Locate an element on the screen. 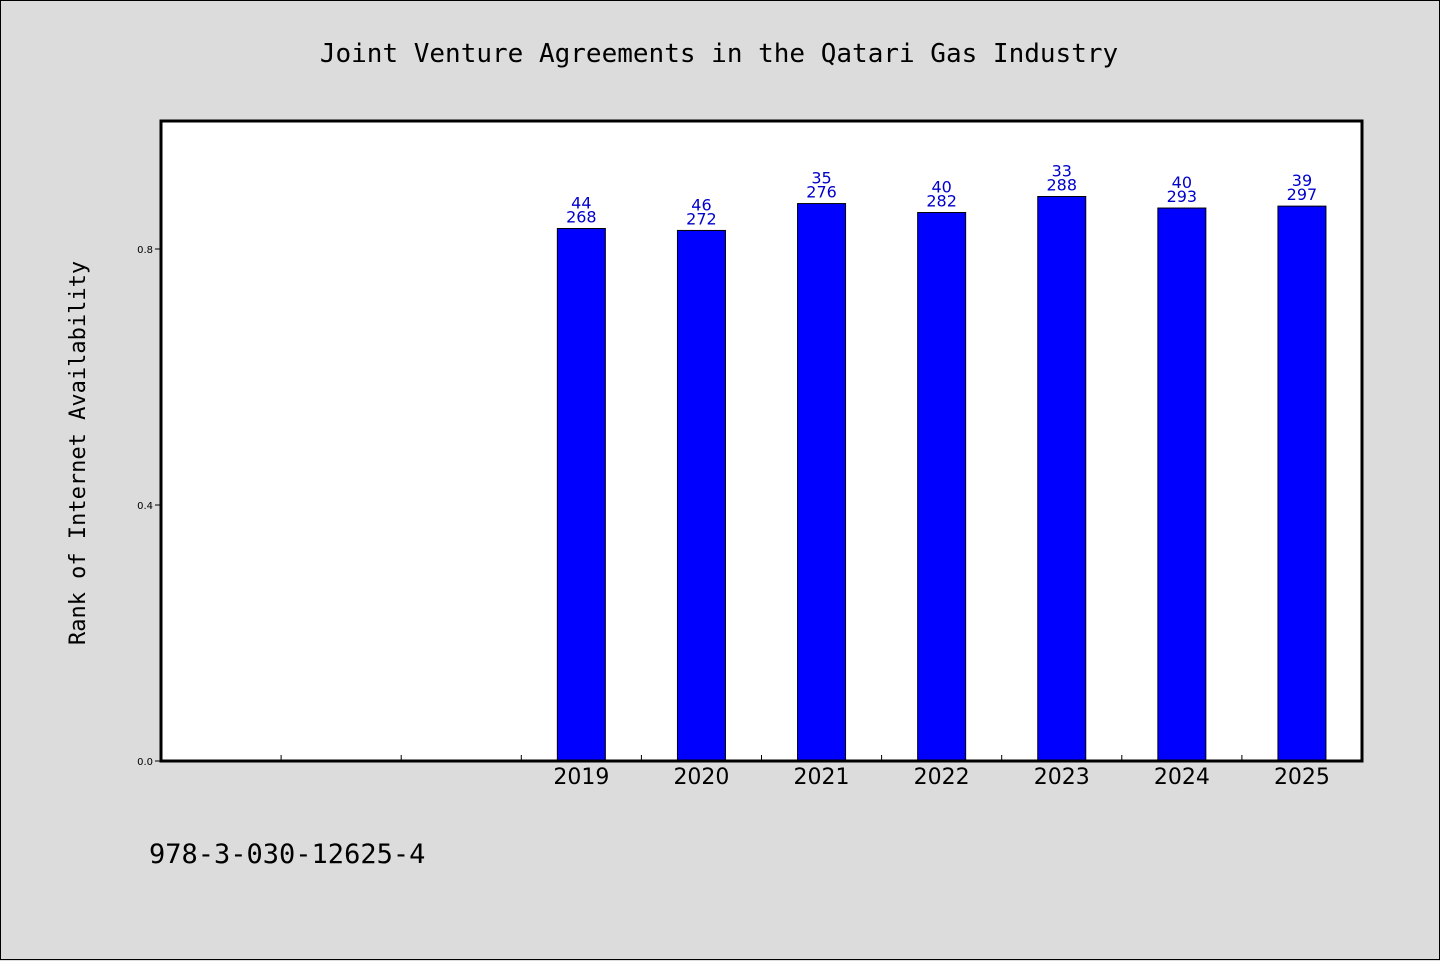  data-label-top: 39 is located at coordinates (1302, 180).